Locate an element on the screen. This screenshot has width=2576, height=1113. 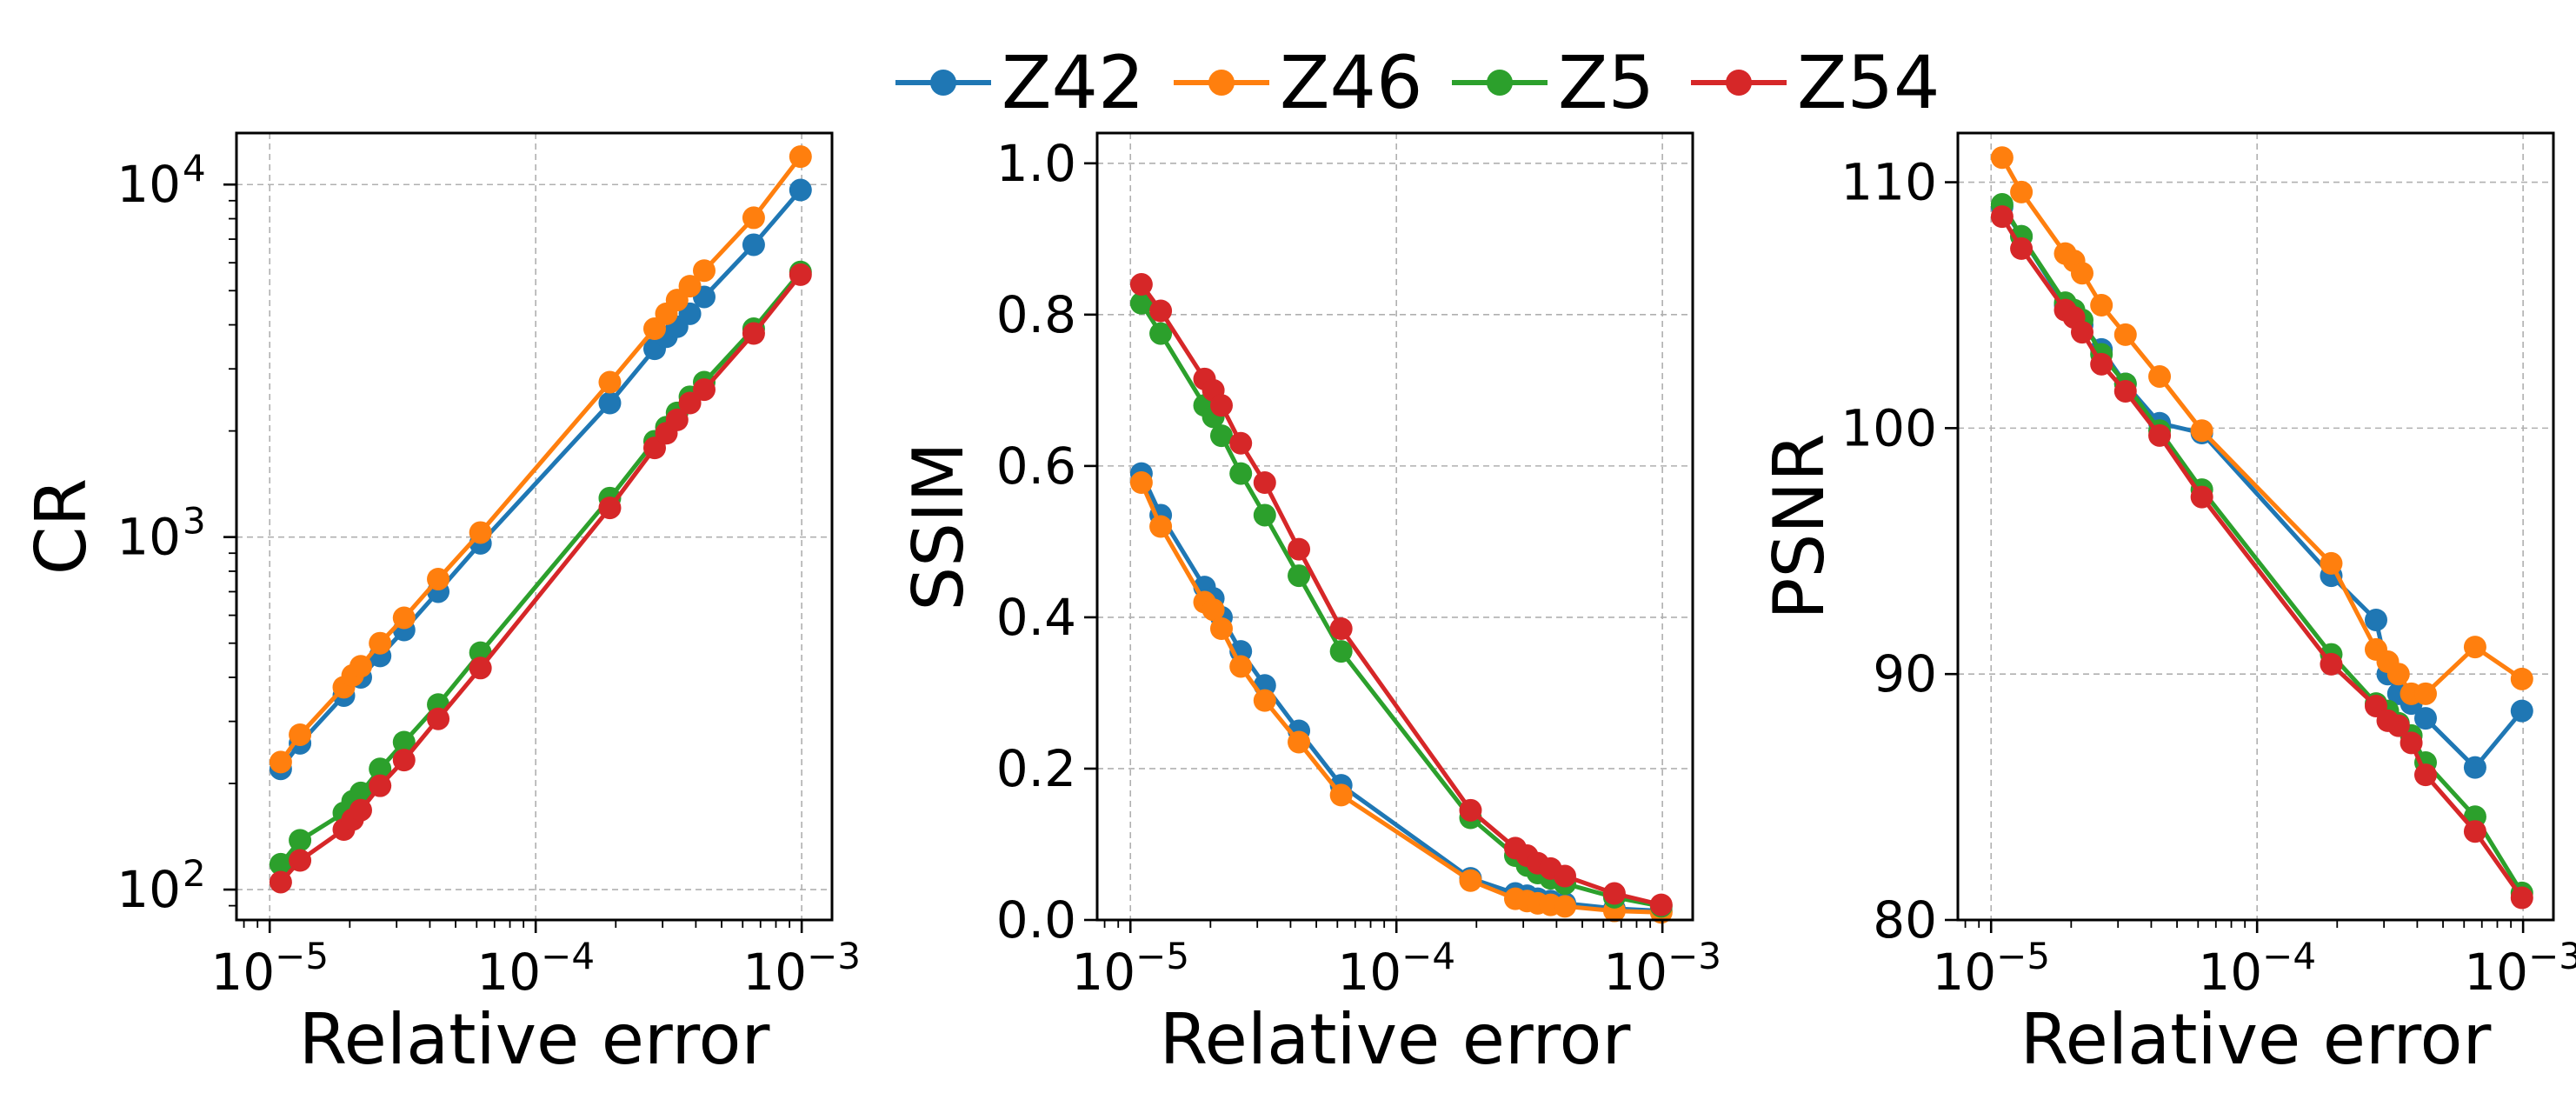
y-tick-label: 0.0 is located at coordinates (1036, 920).